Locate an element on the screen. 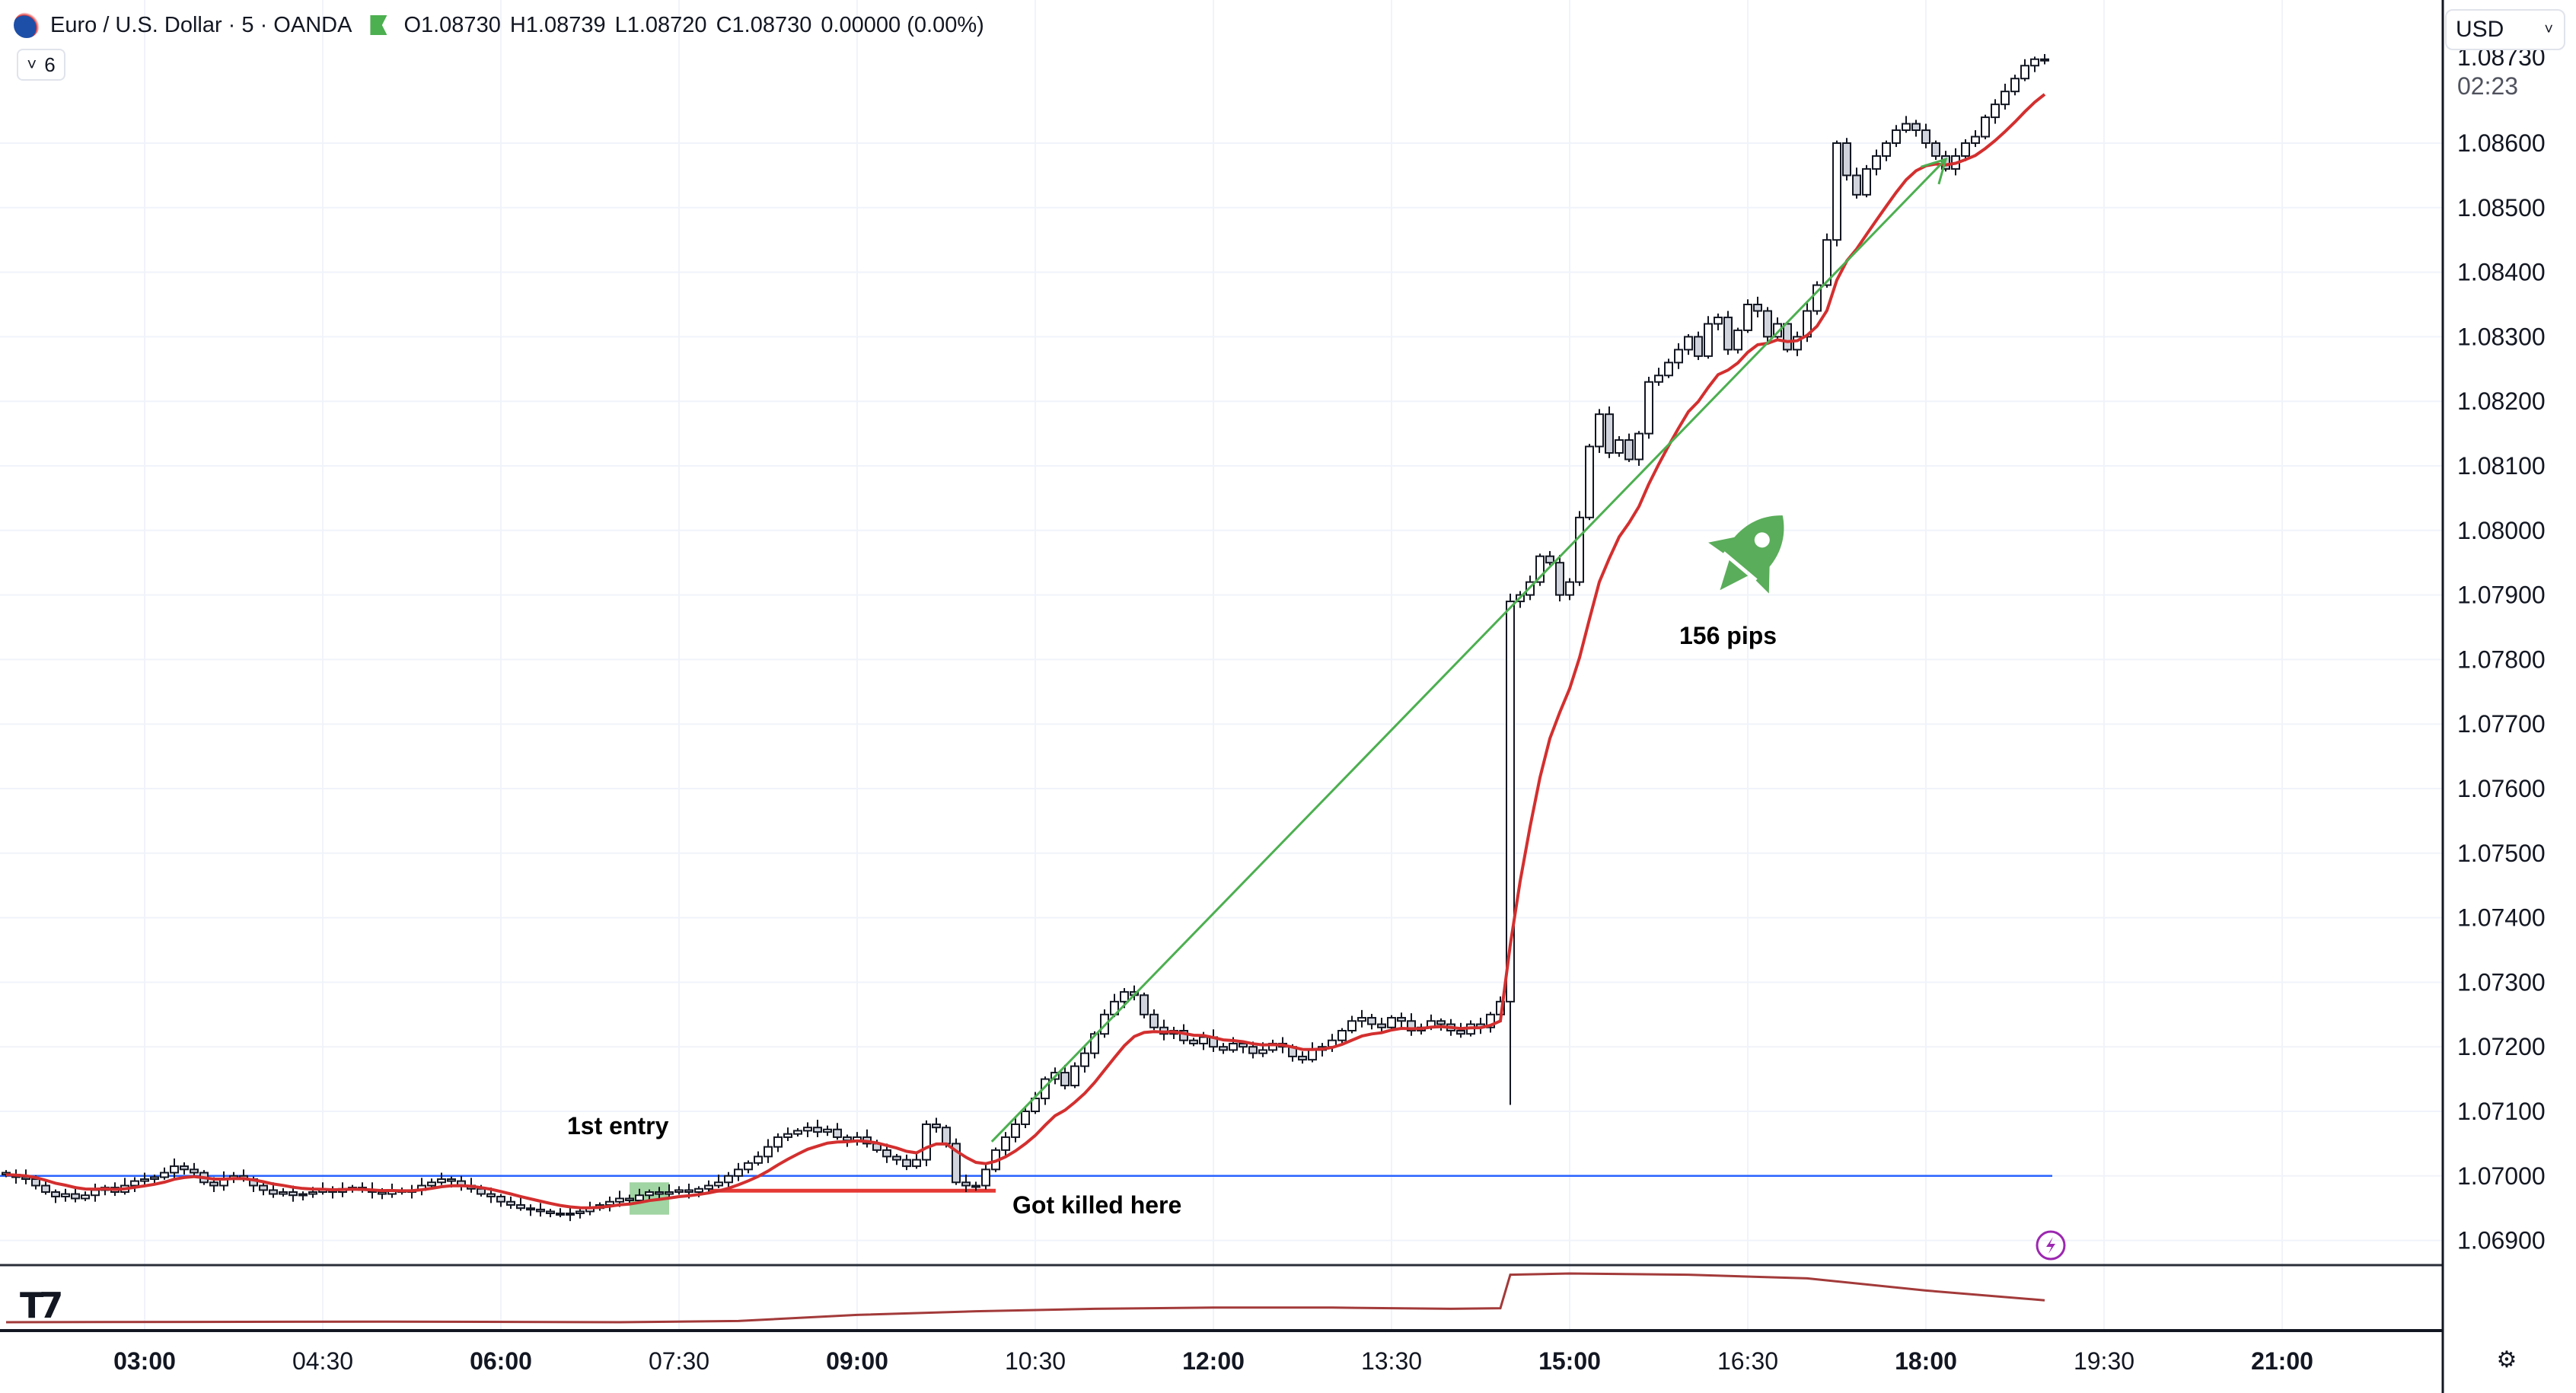 This screenshot has width=2576, height=1393. open-value: O1.08730 is located at coordinates (452, 24).